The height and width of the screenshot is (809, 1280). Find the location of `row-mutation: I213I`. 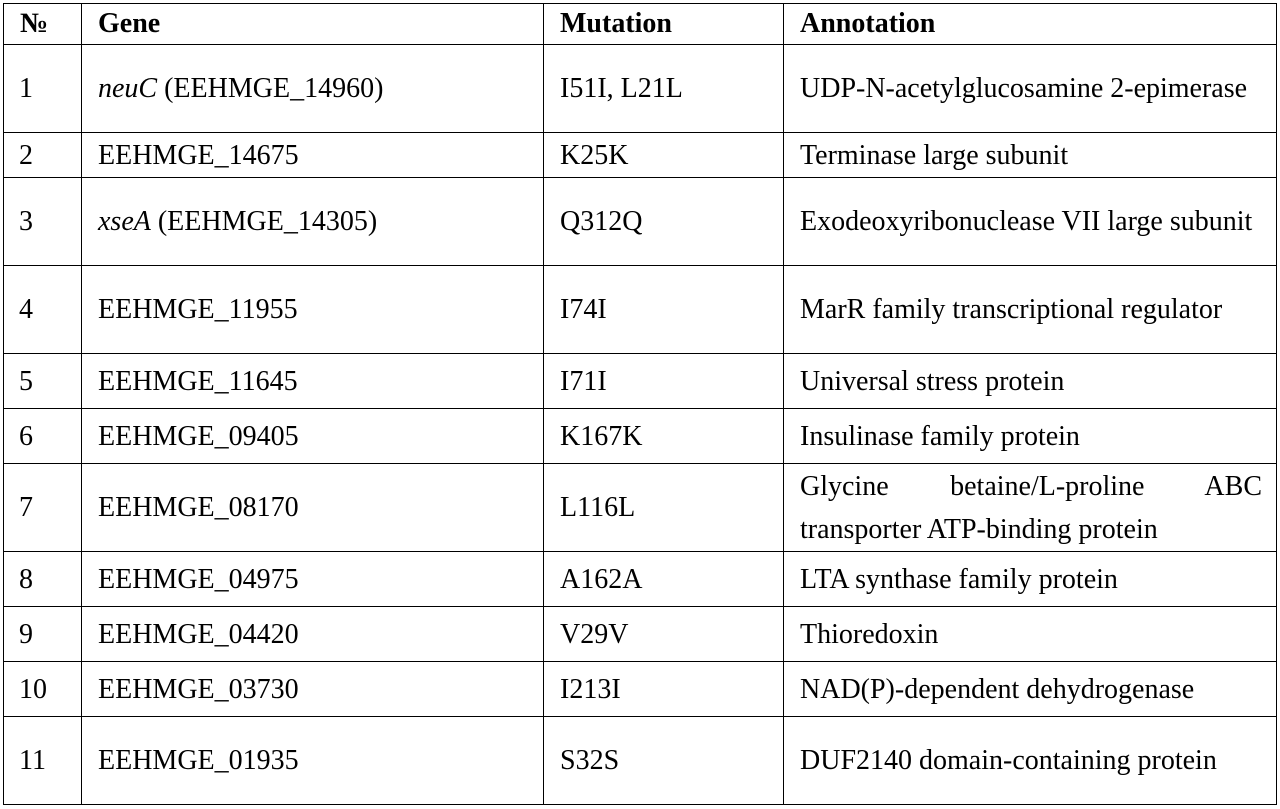

row-mutation: I213I is located at coordinates (663, 689).